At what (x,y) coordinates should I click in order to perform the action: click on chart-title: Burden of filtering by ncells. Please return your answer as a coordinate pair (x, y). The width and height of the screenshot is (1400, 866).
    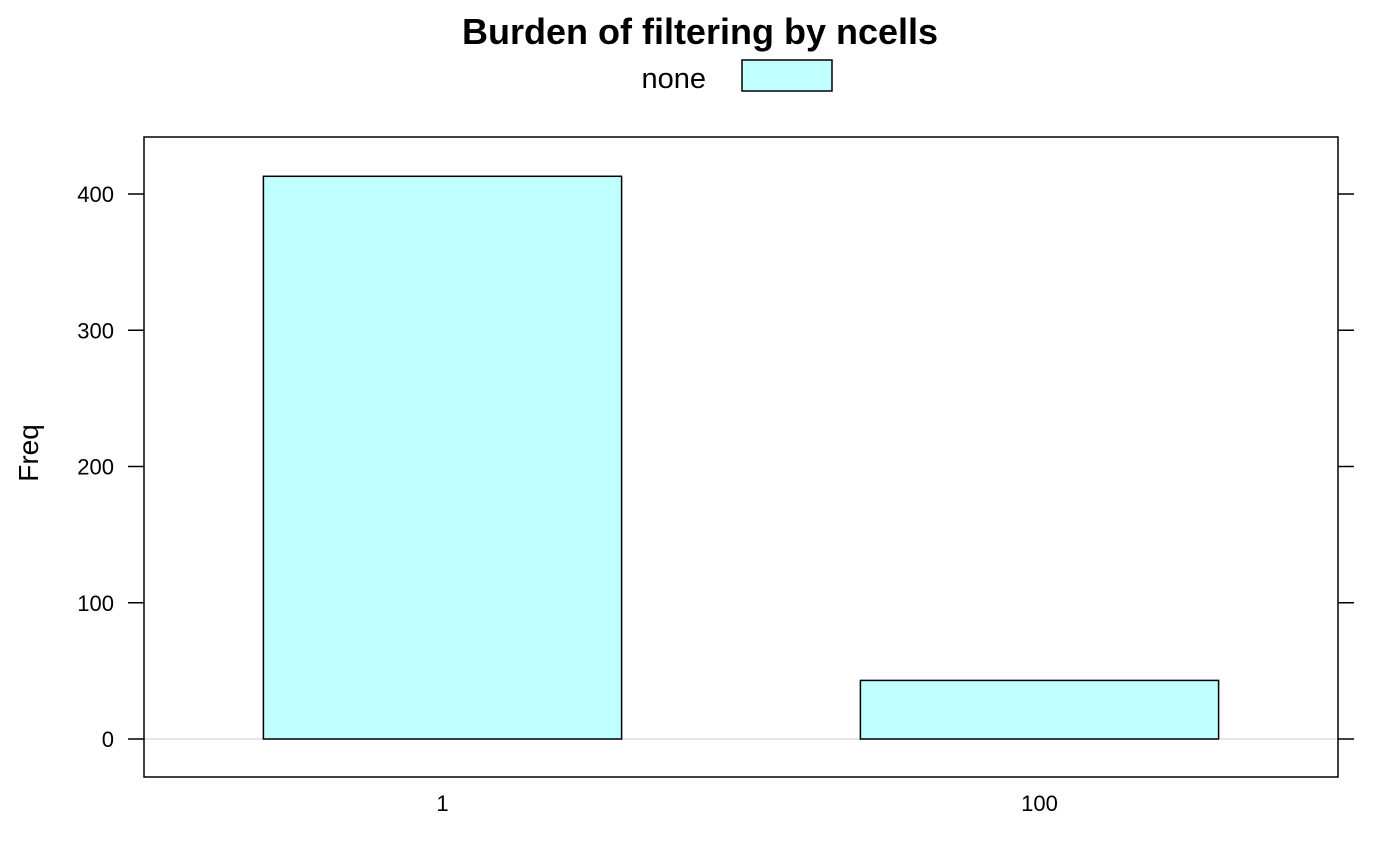
    Looking at the image, I should click on (700, 31).